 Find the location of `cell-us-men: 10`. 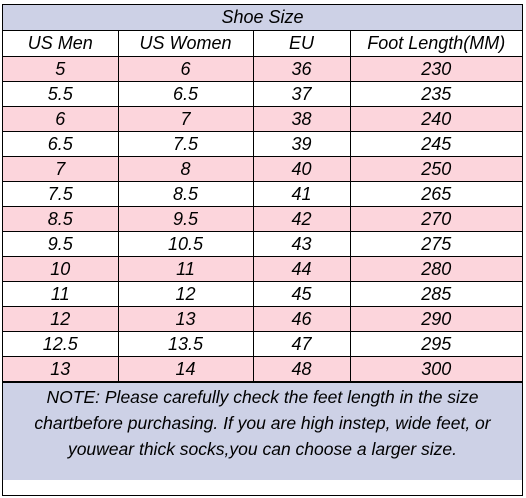

cell-us-men: 10 is located at coordinates (61, 268).